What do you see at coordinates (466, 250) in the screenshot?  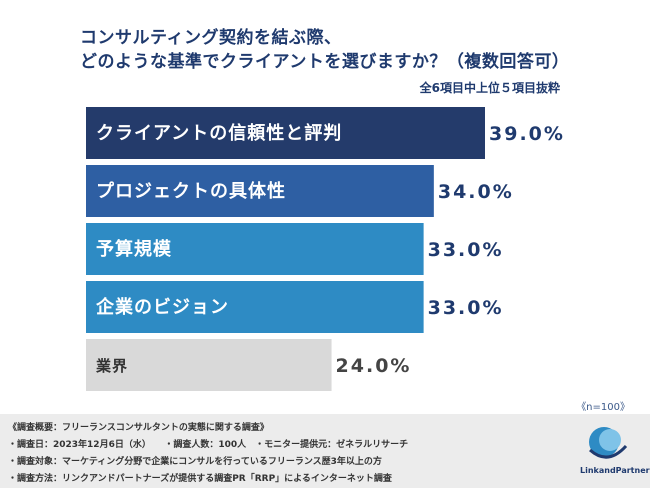 I see `bar-value-2: 33.0%` at bounding box center [466, 250].